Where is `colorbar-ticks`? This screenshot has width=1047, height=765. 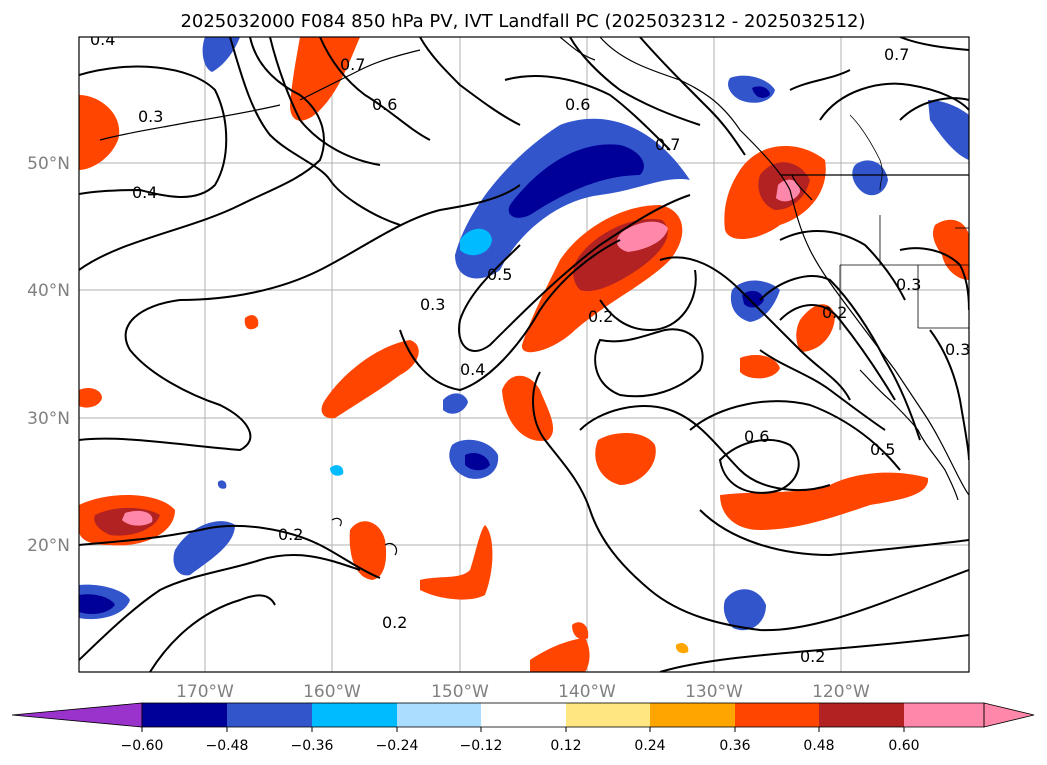
colorbar-ticks is located at coordinates (523, 729).